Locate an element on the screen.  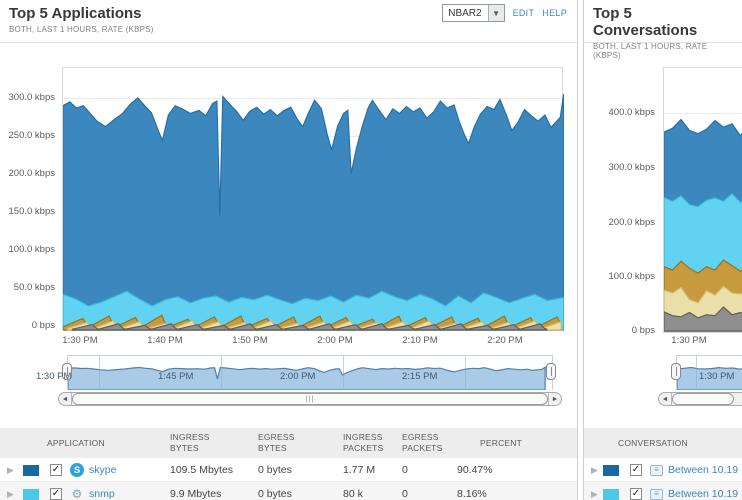
x-axis-label: 2:00 PM is located at coordinates (335, 340).